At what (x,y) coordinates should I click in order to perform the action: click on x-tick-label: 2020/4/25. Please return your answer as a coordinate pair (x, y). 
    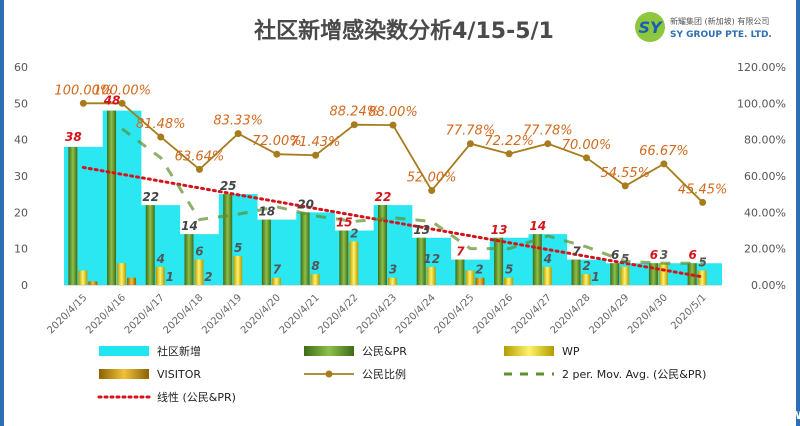
    Looking at the image, I should click on (454, 314).